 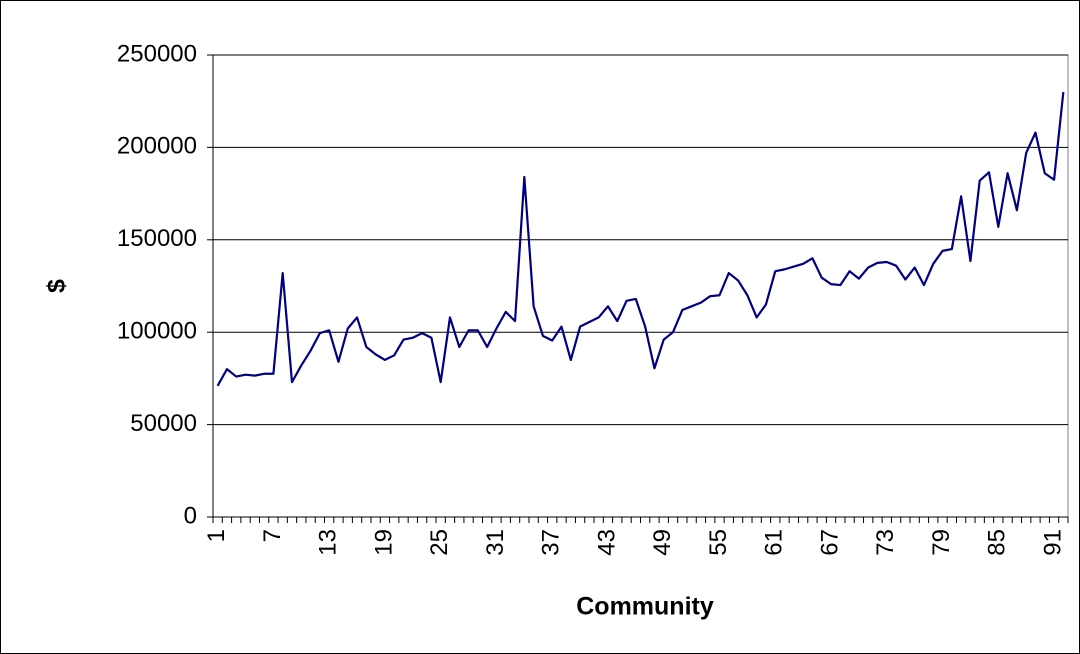 I want to click on x-tick-label: 13, so click(x=328, y=542).